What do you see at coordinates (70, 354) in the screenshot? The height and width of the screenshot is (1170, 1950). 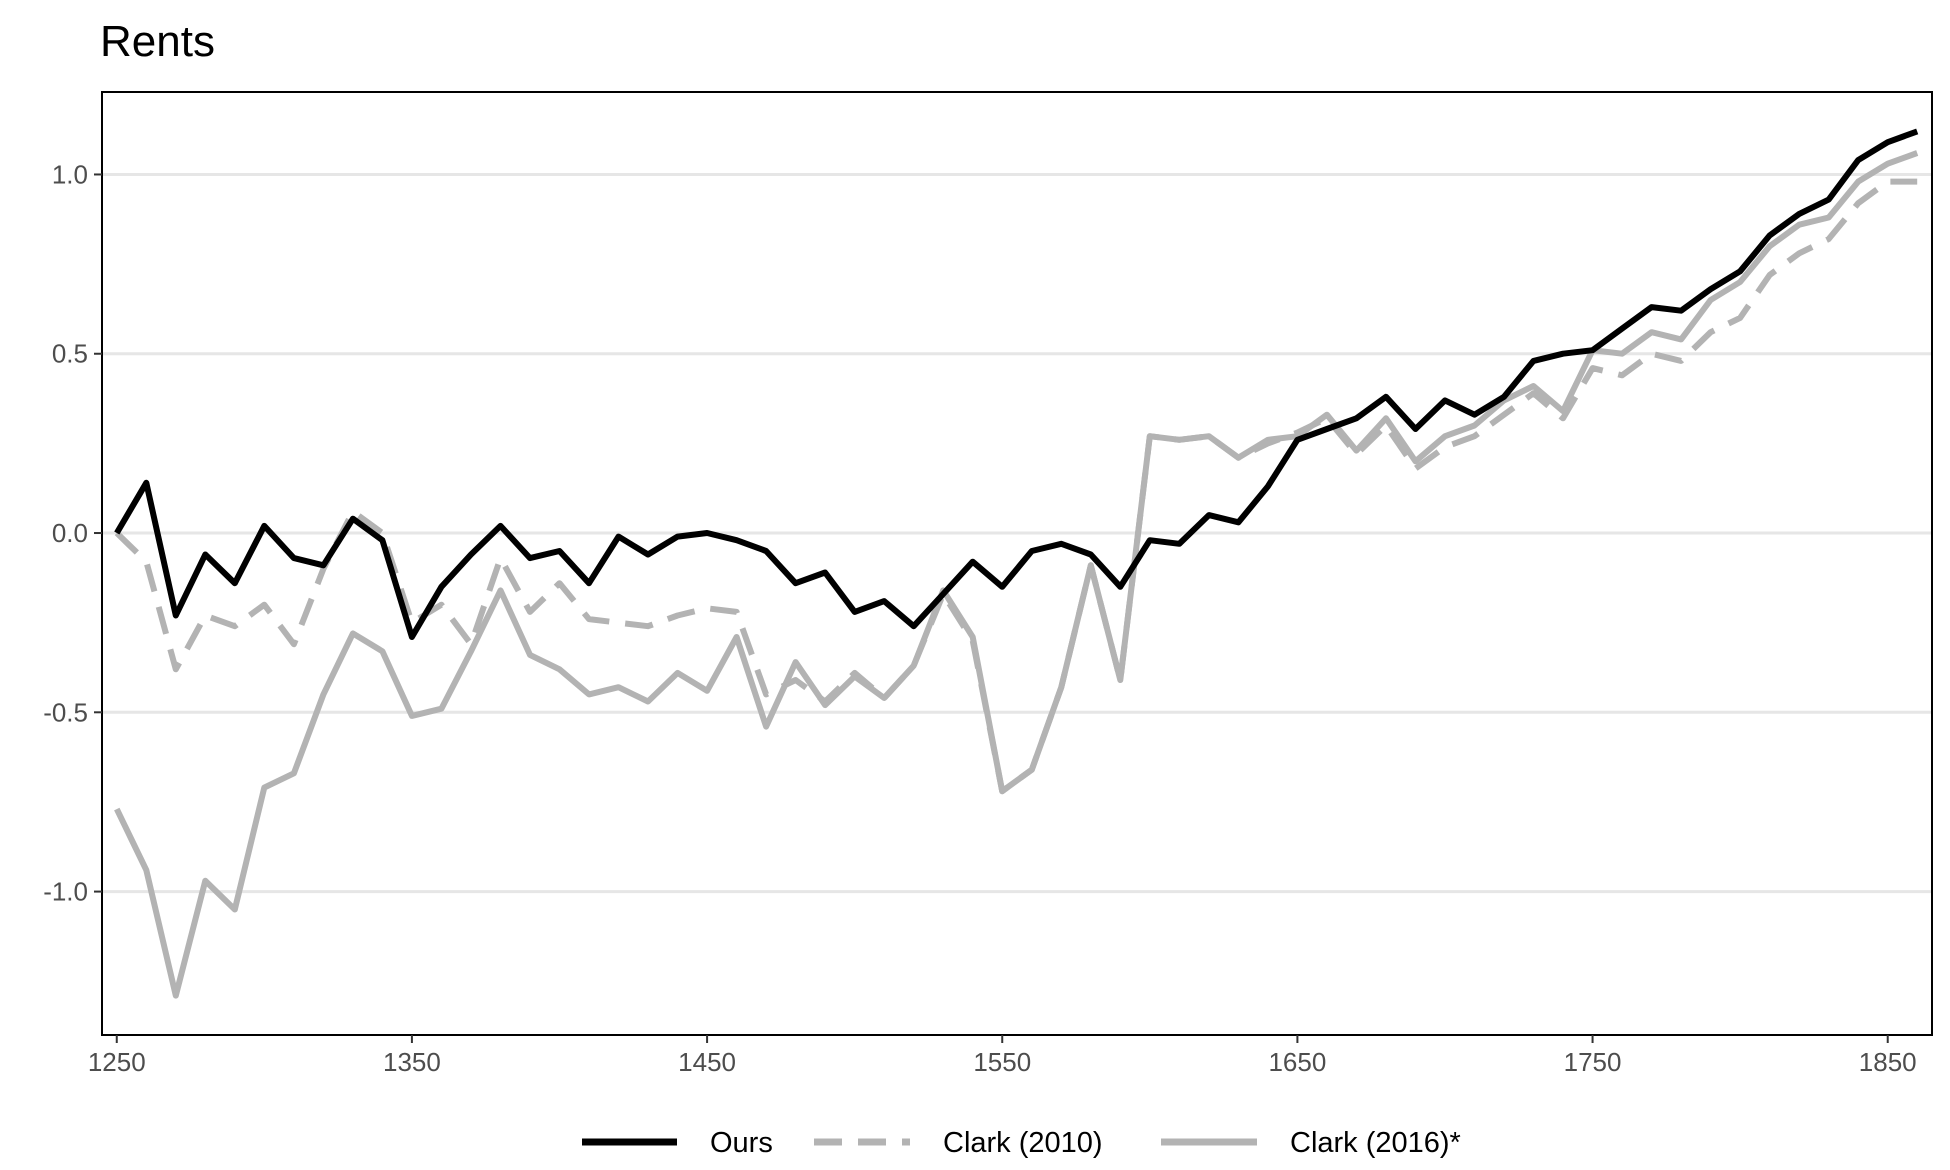 I see `y-tick-label: 0.5` at bounding box center [70, 354].